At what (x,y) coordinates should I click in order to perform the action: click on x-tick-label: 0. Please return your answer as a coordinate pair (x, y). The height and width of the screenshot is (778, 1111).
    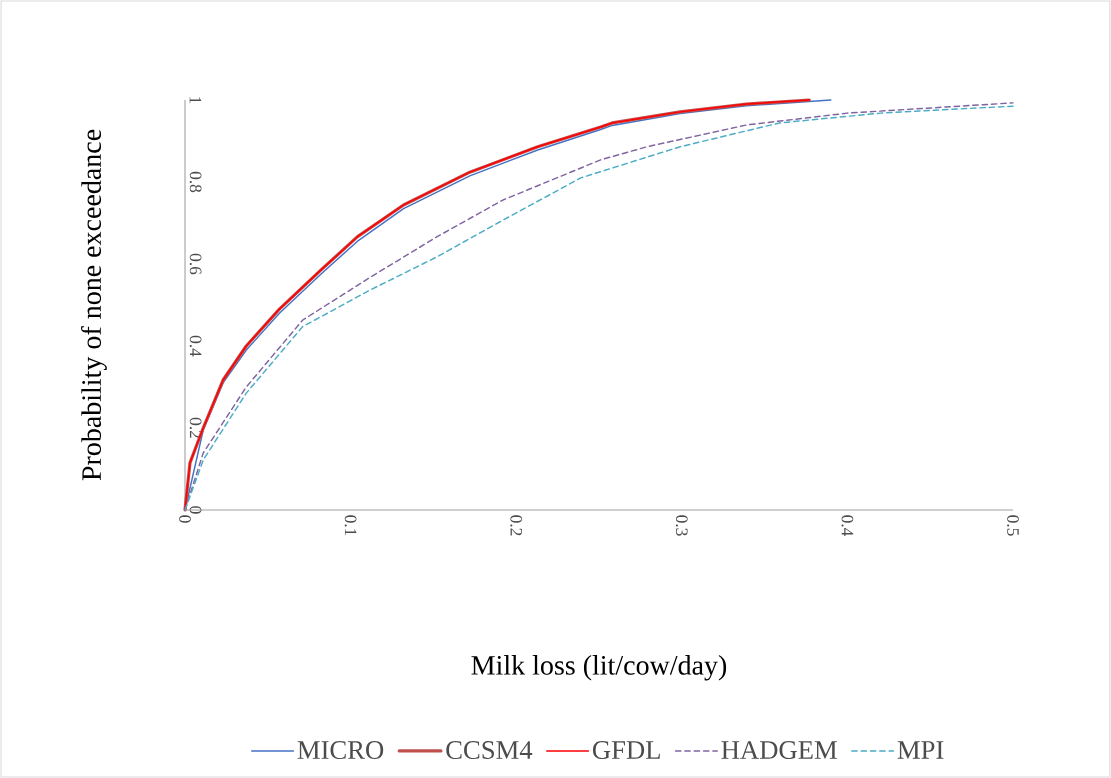
    Looking at the image, I should click on (185, 519).